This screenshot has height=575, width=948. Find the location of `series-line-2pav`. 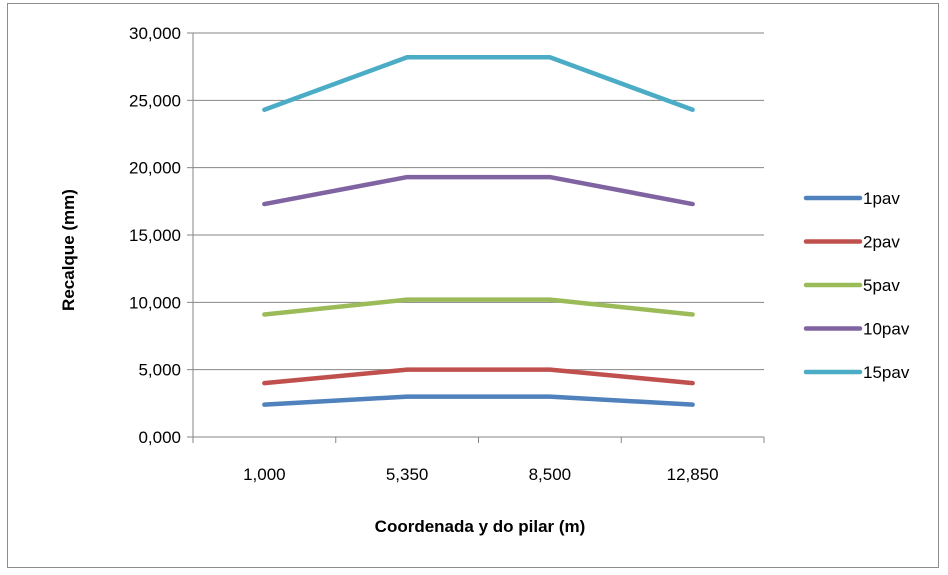

series-line-2pav is located at coordinates (478, 376).